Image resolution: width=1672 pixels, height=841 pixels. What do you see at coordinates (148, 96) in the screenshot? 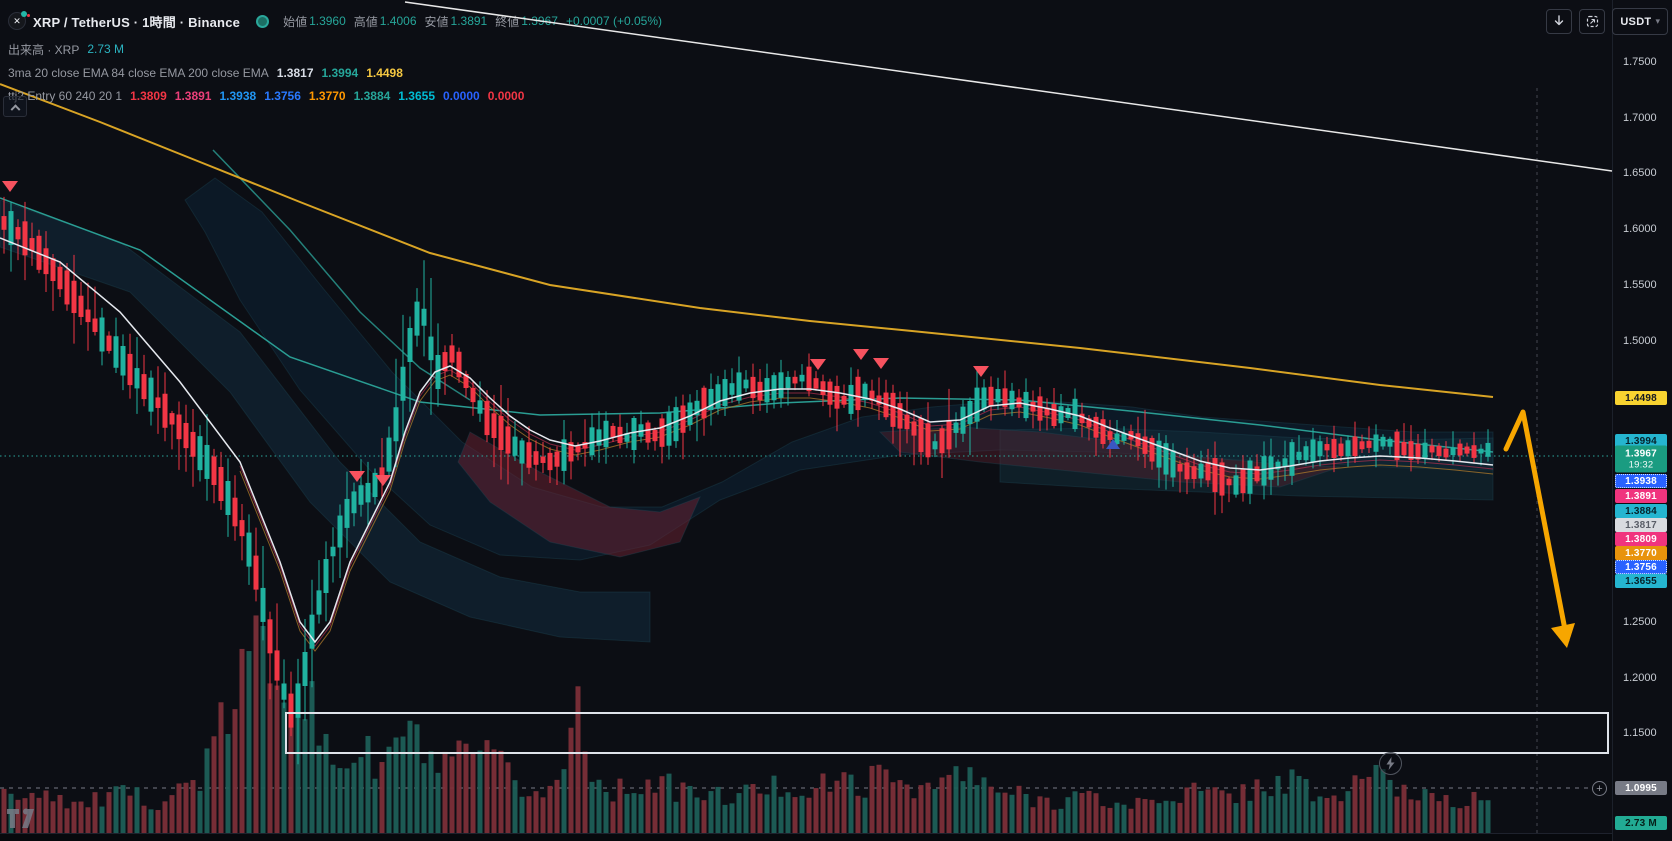
I see `ttj2-value: 1.3809` at bounding box center [148, 96].